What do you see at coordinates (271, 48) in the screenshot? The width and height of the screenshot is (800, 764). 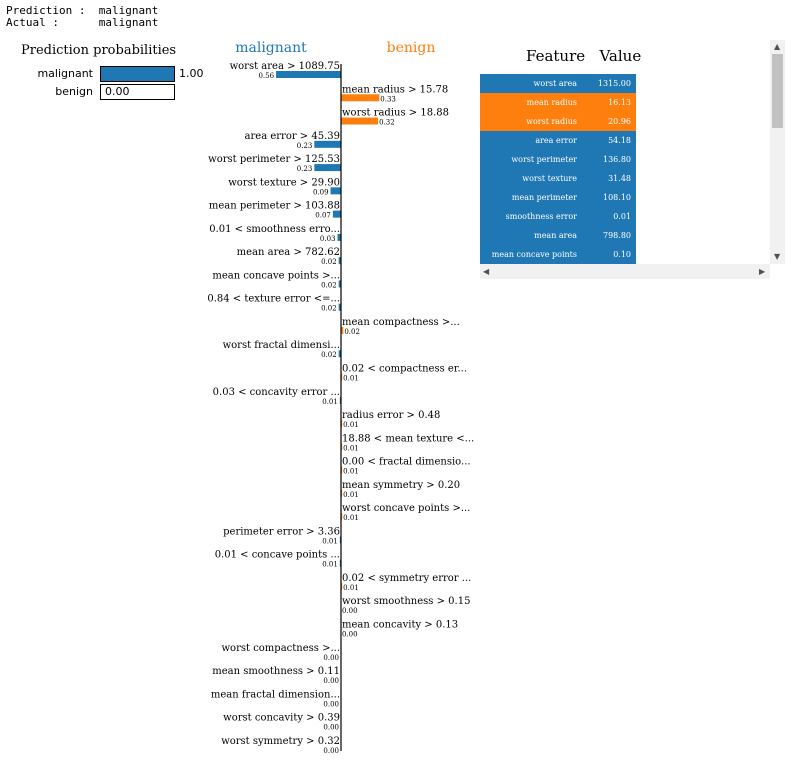 I see `class-label-malignant: malignant` at bounding box center [271, 48].